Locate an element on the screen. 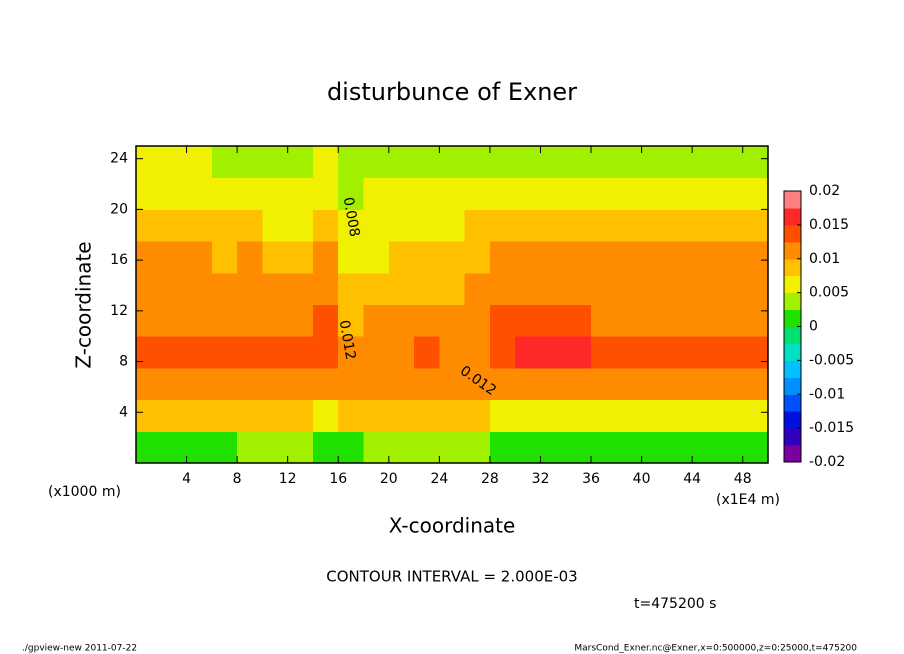  contour-label: 0.012 is located at coordinates (347, 340).